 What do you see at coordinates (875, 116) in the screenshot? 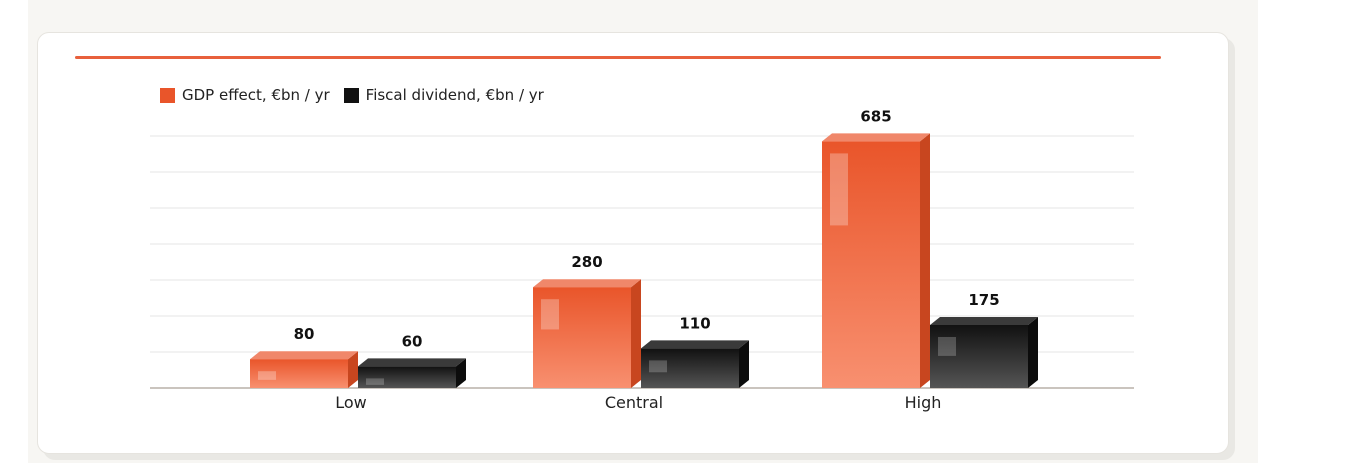
I see `value-label-gdp-high: 685` at bounding box center [875, 116].